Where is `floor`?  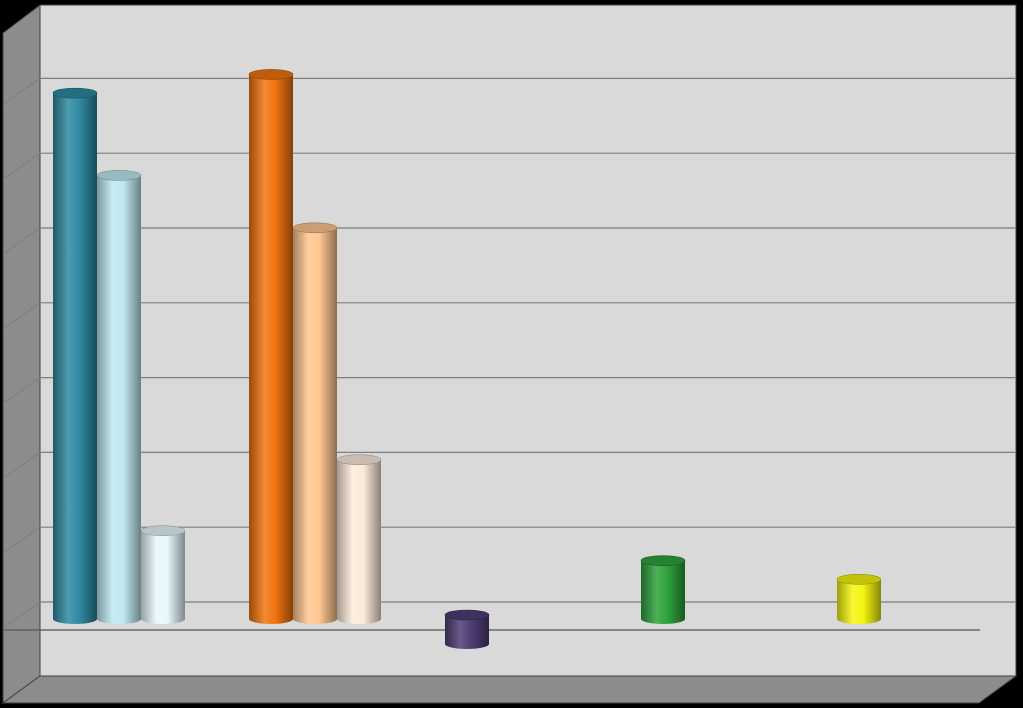
floor is located at coordinates (509, 689).